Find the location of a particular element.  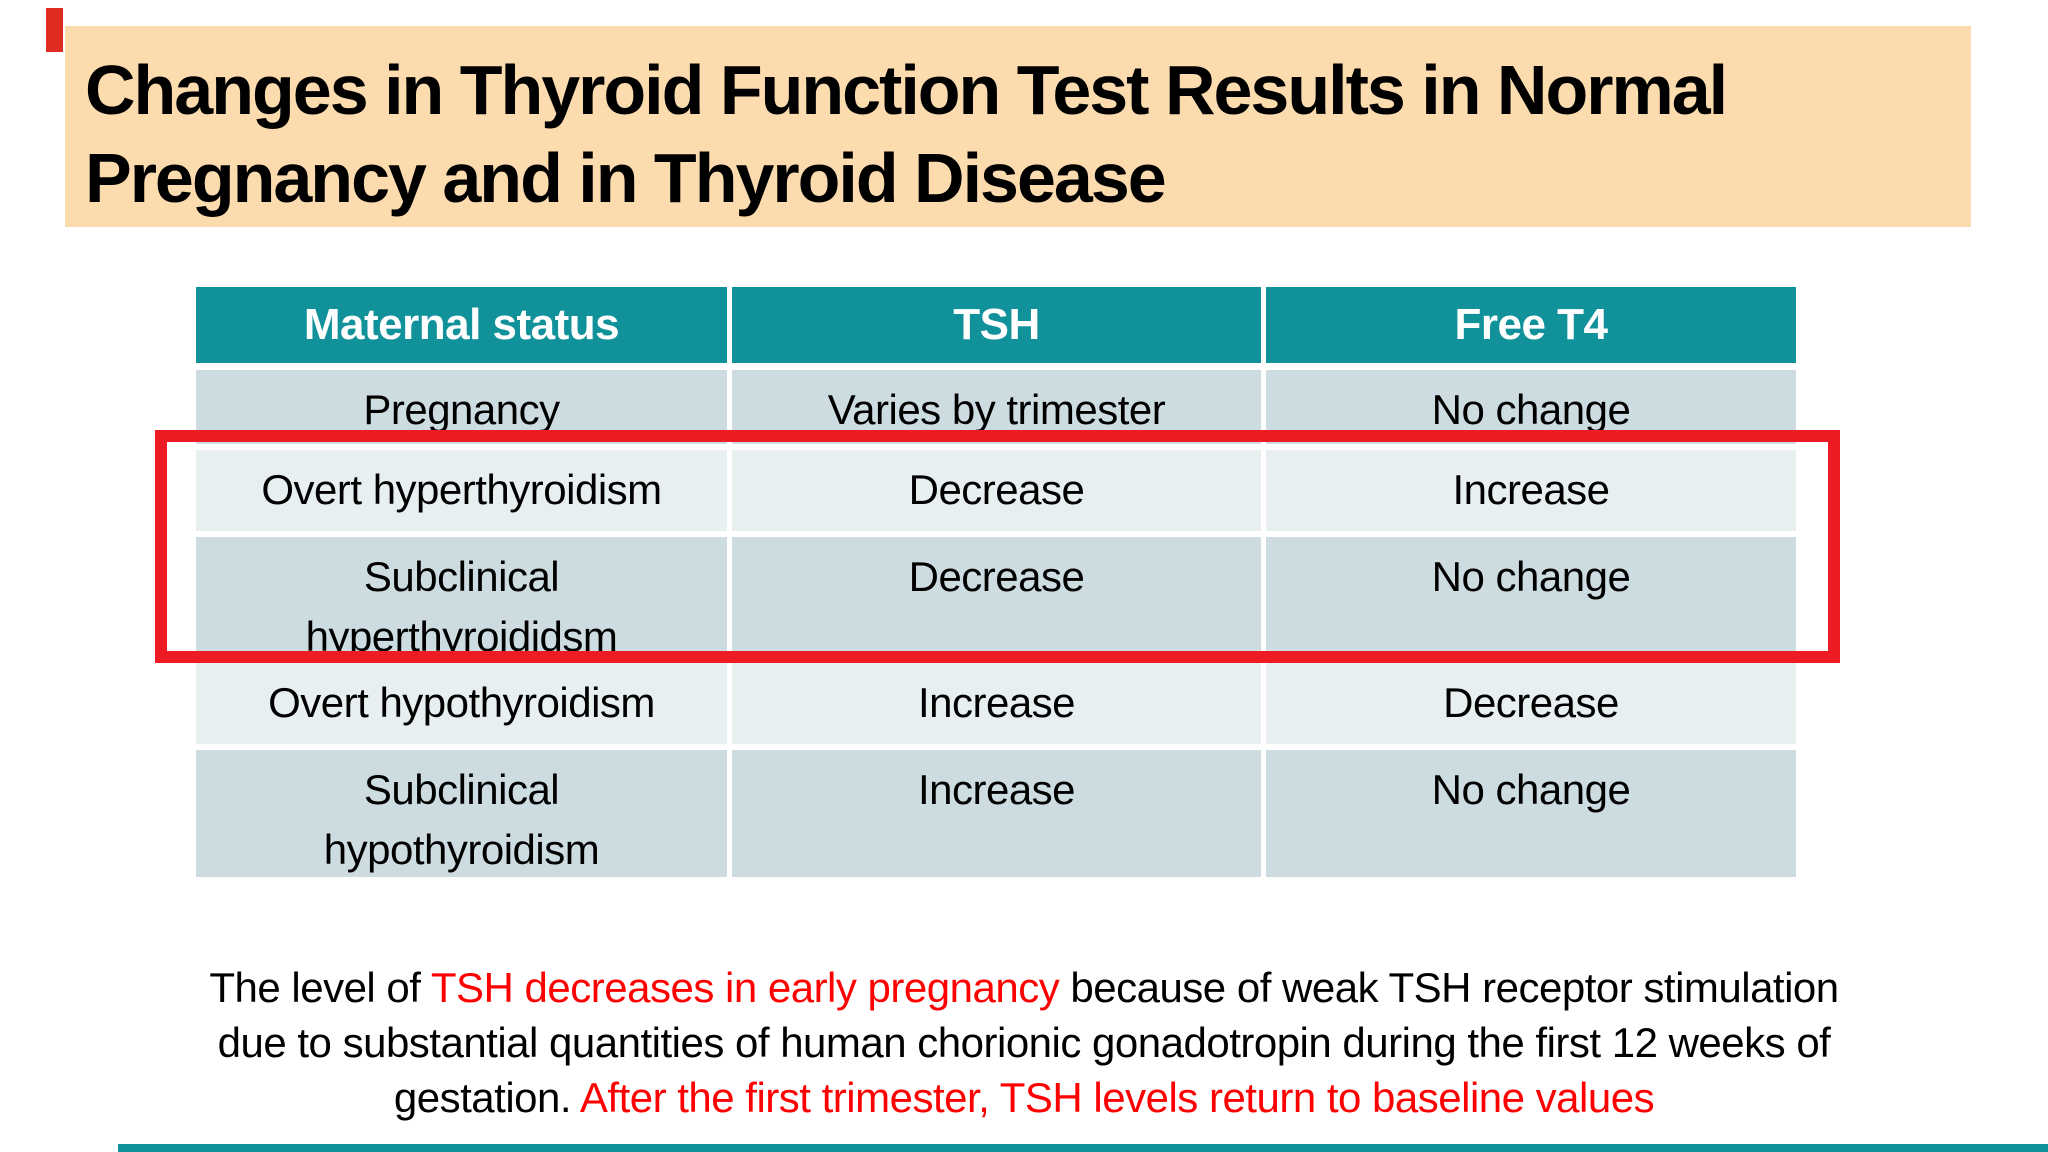

footer-text-red: TSH decreases in early pregnancy is located at coordinates (745, 987).